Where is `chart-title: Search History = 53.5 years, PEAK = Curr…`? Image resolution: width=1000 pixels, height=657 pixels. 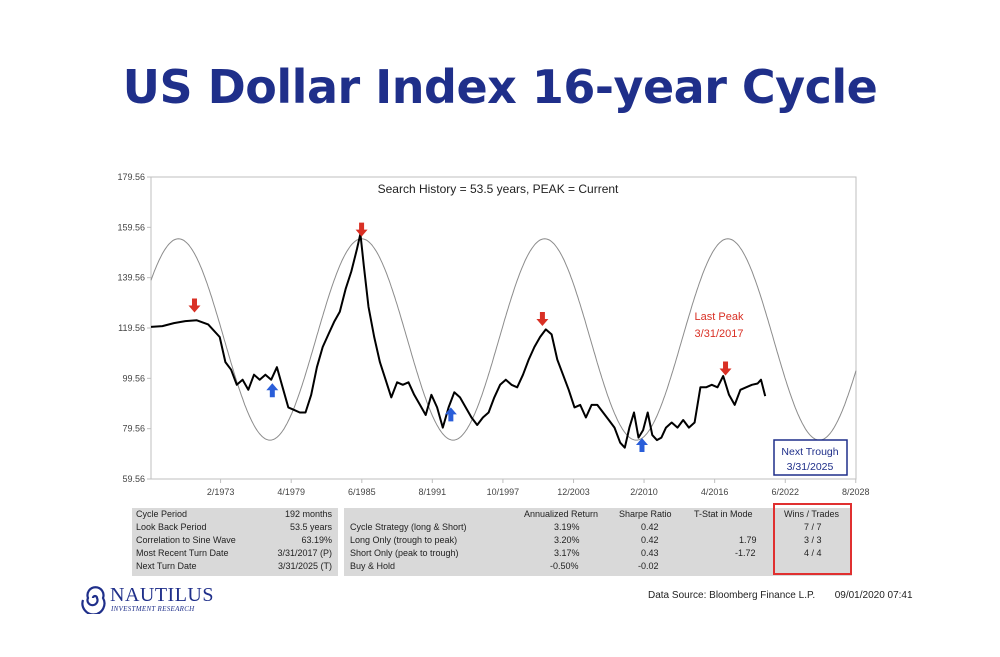
chart-title: Search History = 53.5 years, PEAK = Curr… is located at coordinates (498, 189).